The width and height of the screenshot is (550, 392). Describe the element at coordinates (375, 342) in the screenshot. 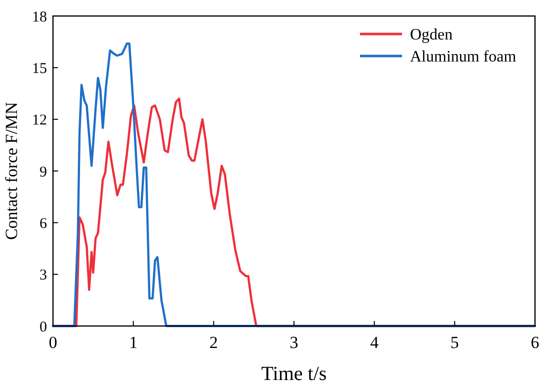

I see `x-tick-label: 4` at that location.